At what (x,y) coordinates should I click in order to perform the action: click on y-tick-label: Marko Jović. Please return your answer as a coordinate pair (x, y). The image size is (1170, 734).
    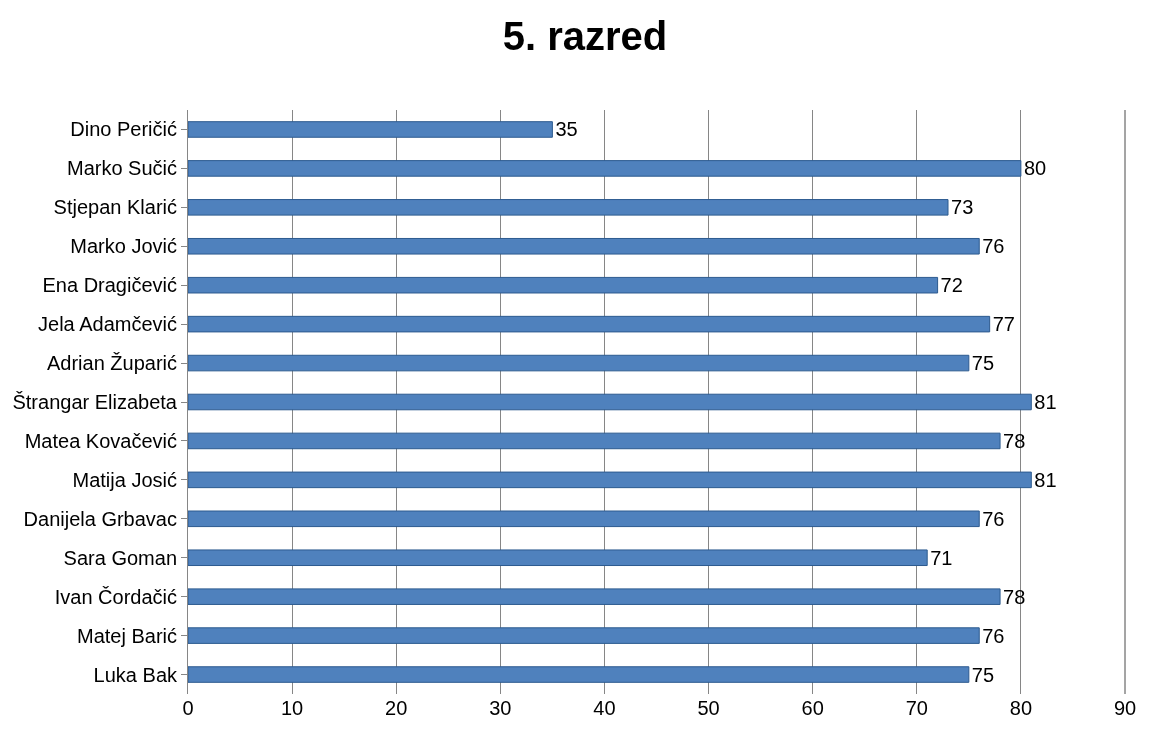
    Looking at the image, I should click on (123, 246).